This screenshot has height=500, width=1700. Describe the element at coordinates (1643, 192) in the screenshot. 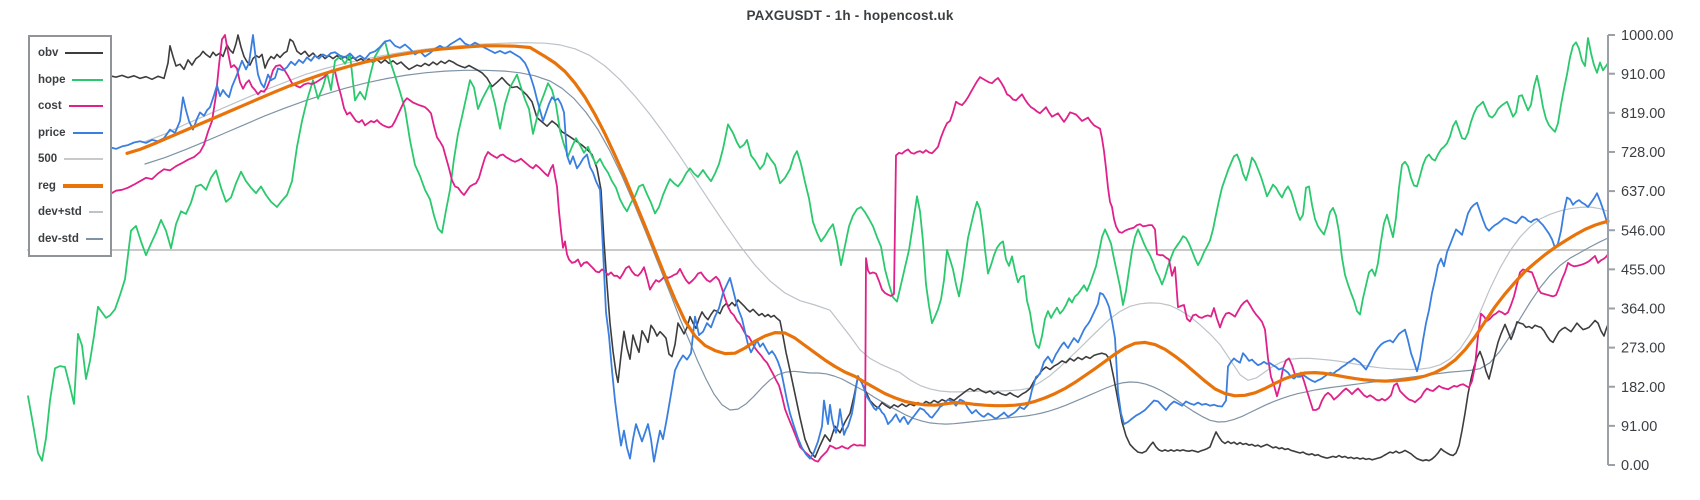

I see `y-axis-tick-label: 637.00` at that location.